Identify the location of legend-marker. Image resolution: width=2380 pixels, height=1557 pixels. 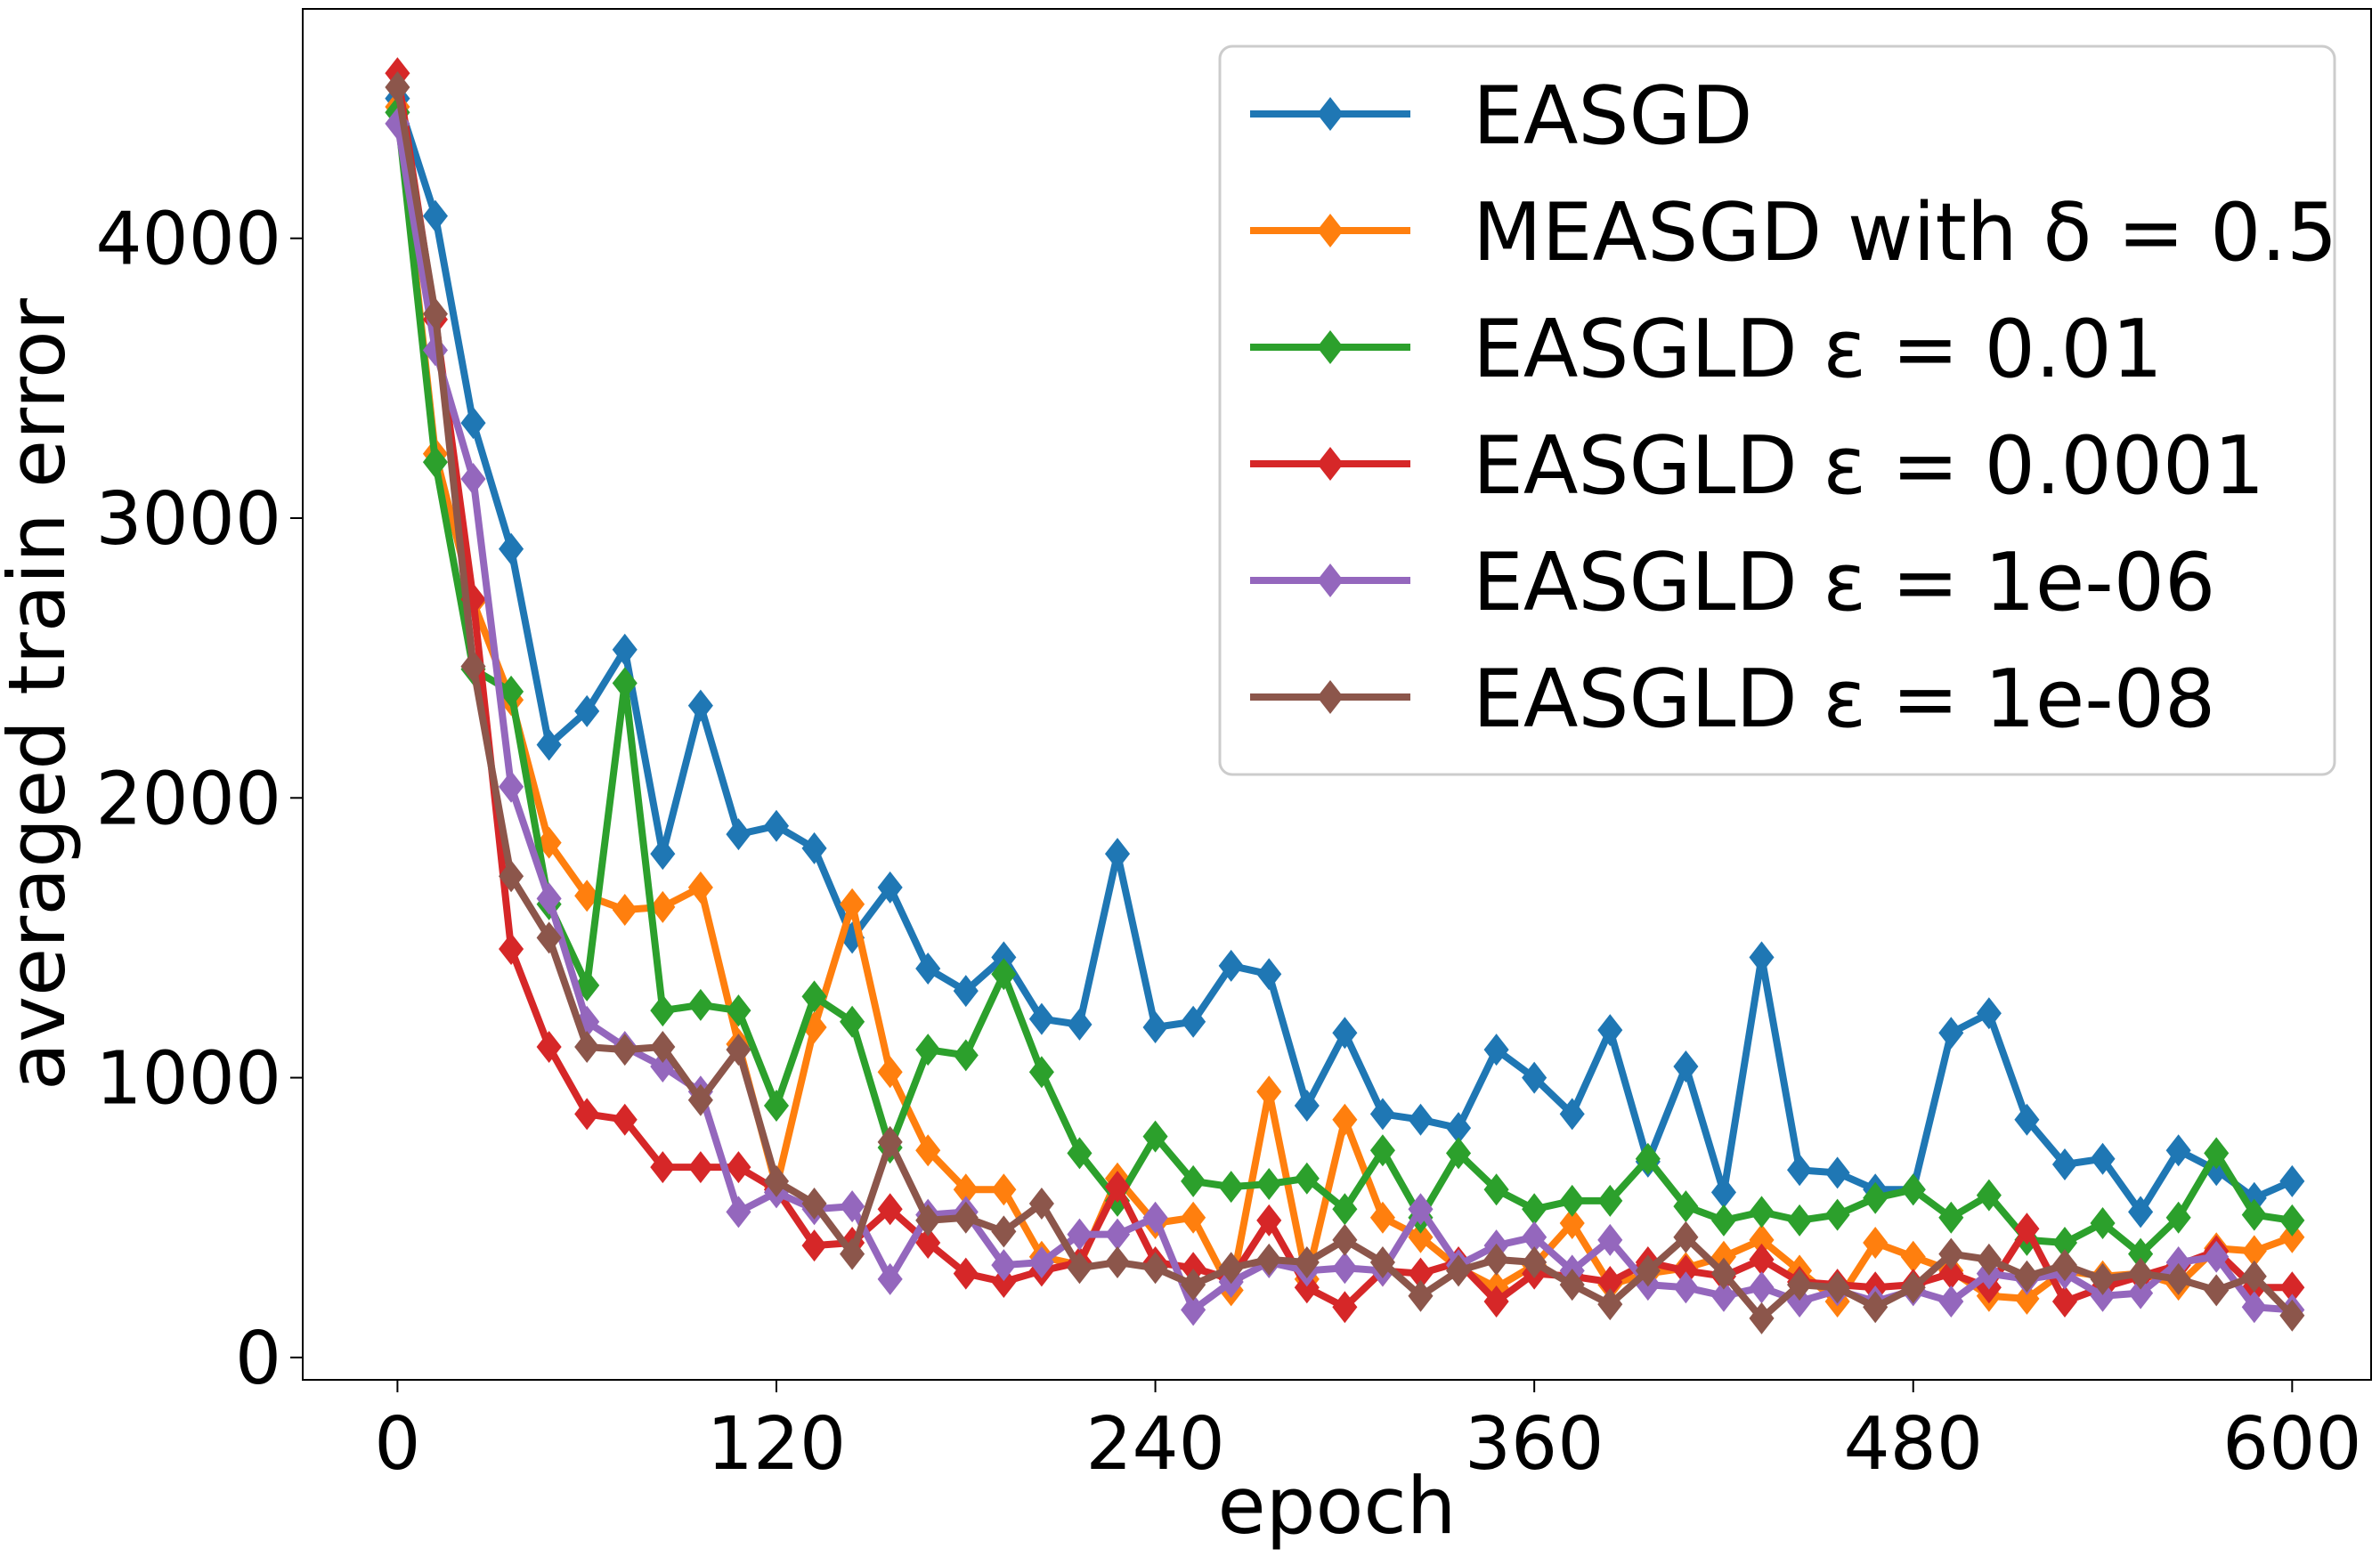
(1330, 347).